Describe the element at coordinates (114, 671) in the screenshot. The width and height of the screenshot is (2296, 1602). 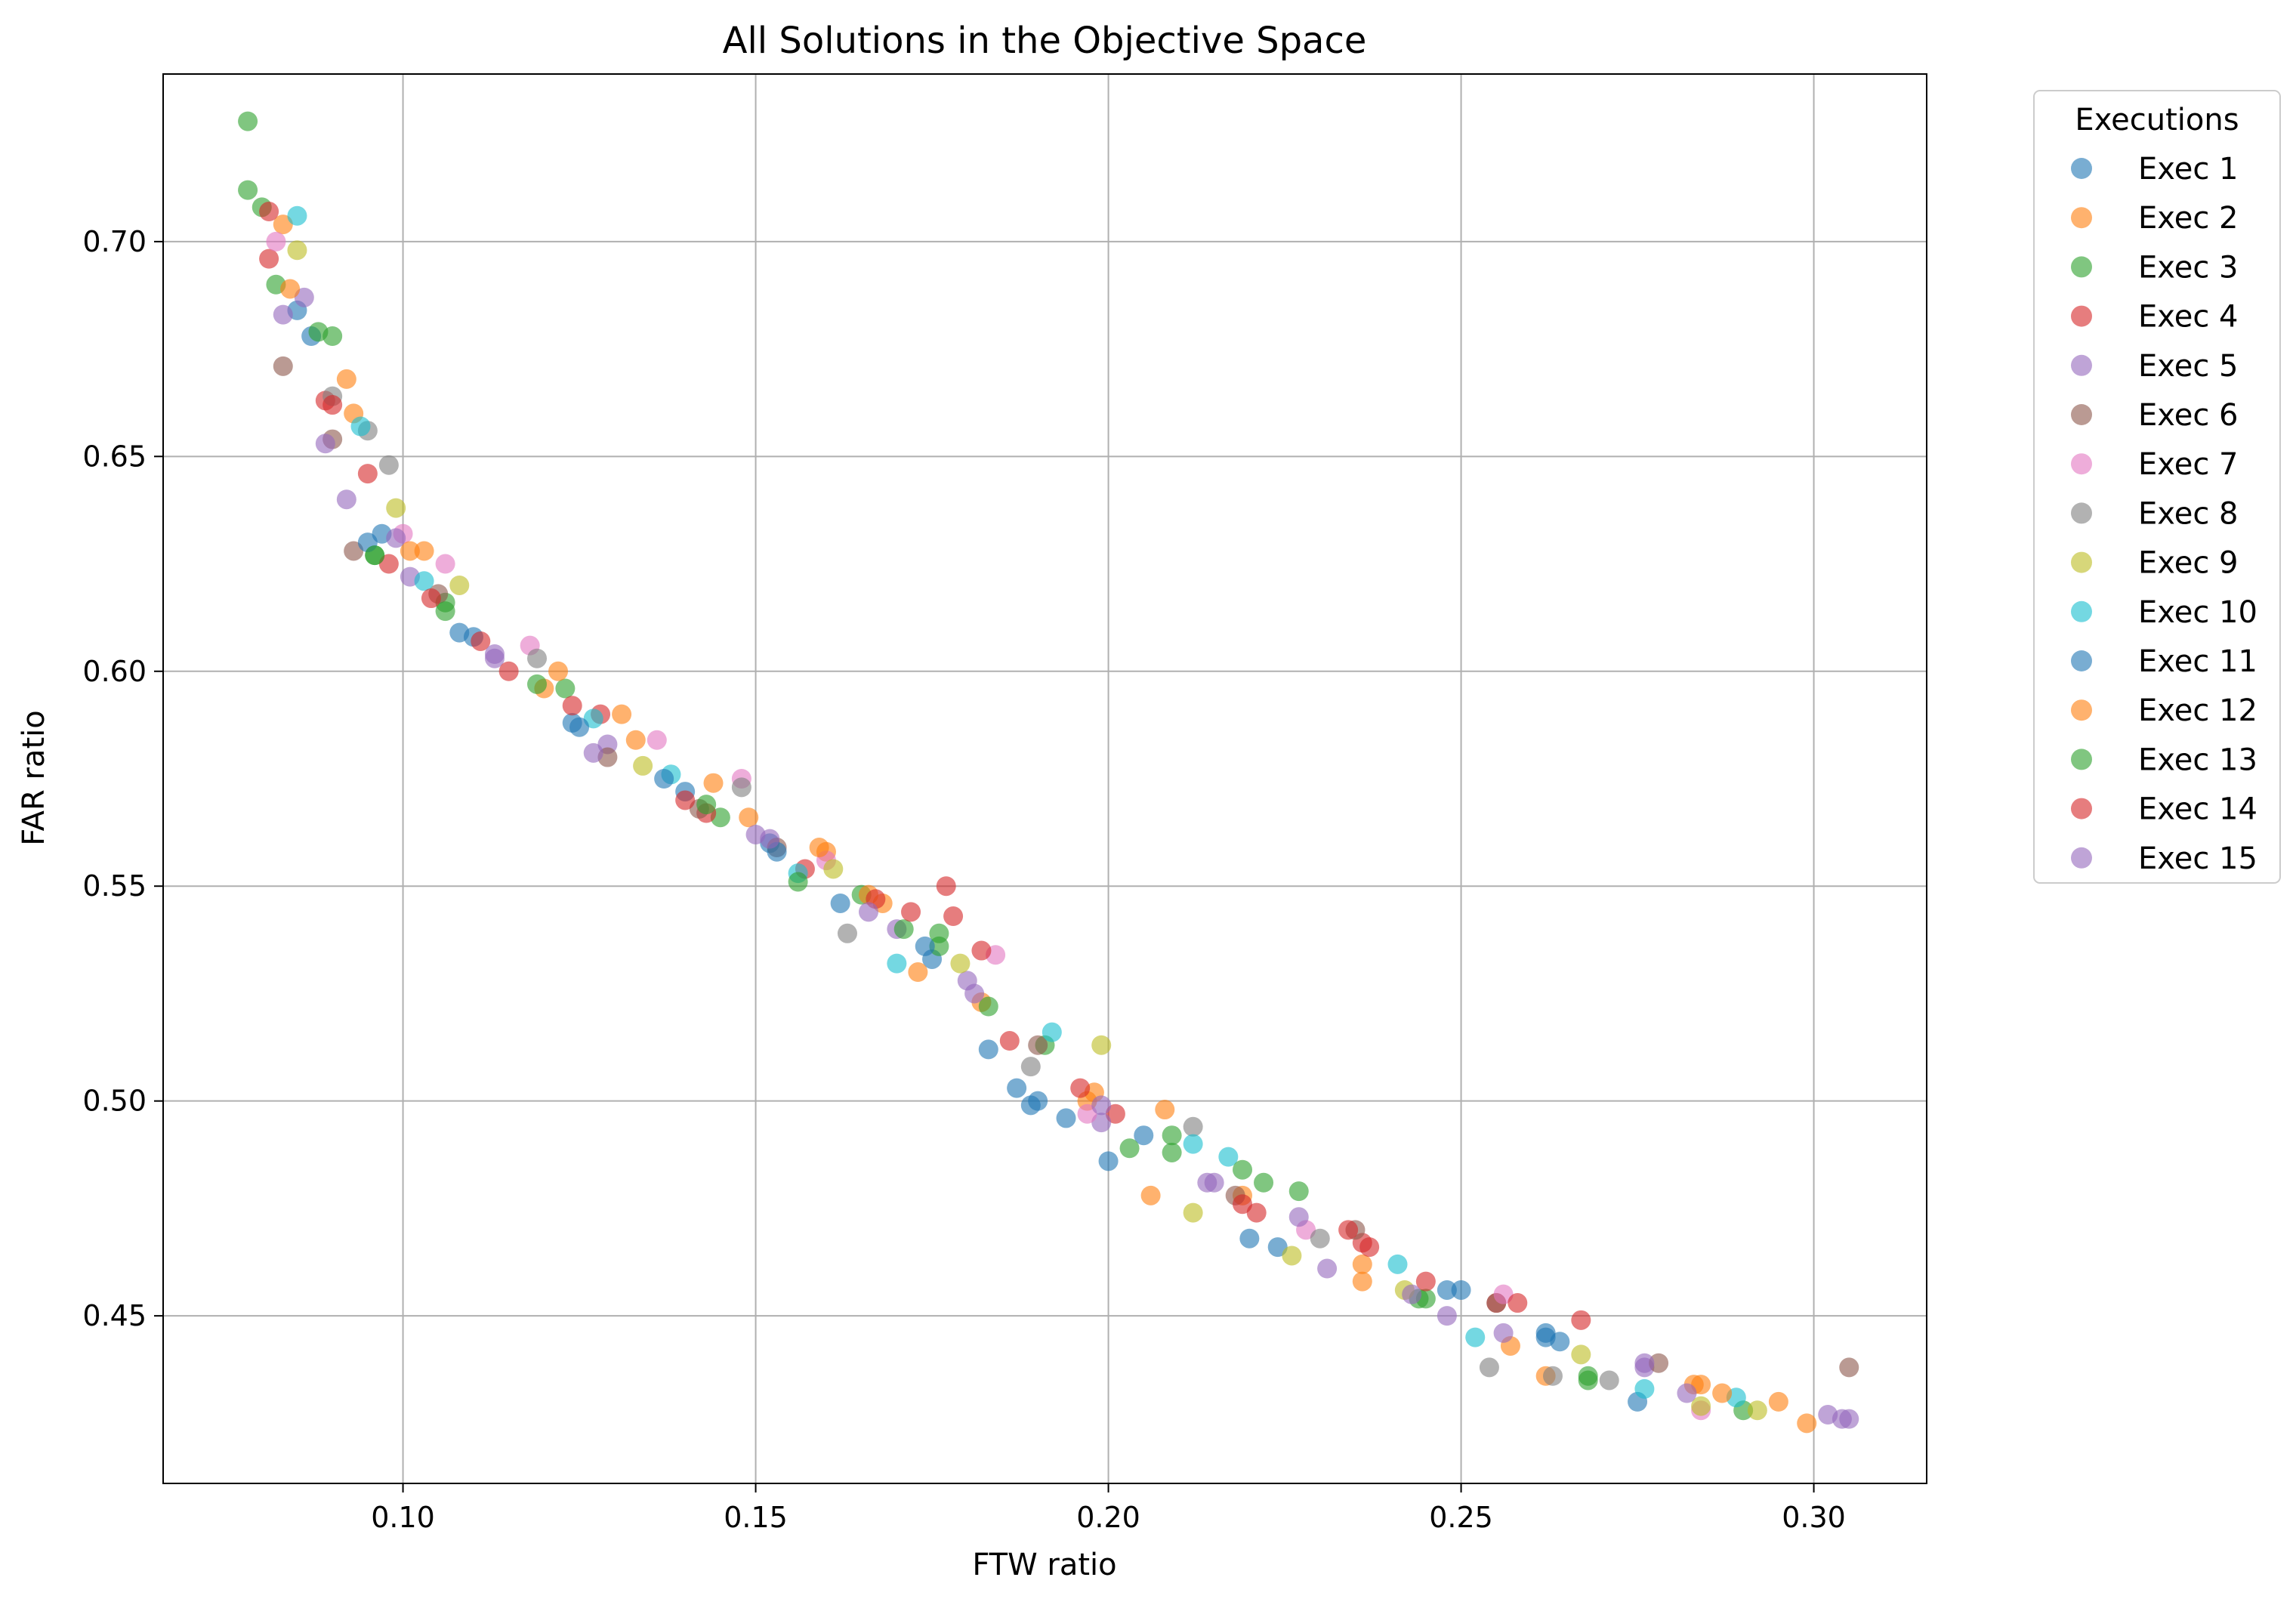
I see `y-tick-label: 0.60` at that location.